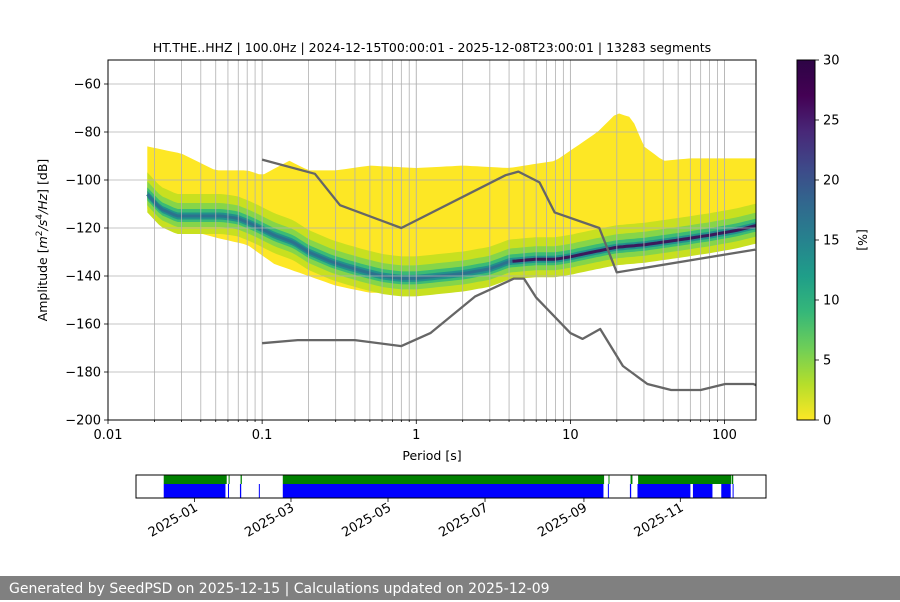  Describe the element at coordinates (86, 253) in the screenshot. I see `y-ticks: −60 −80 −100 −120 −140 −160 −180 −200` at that location.